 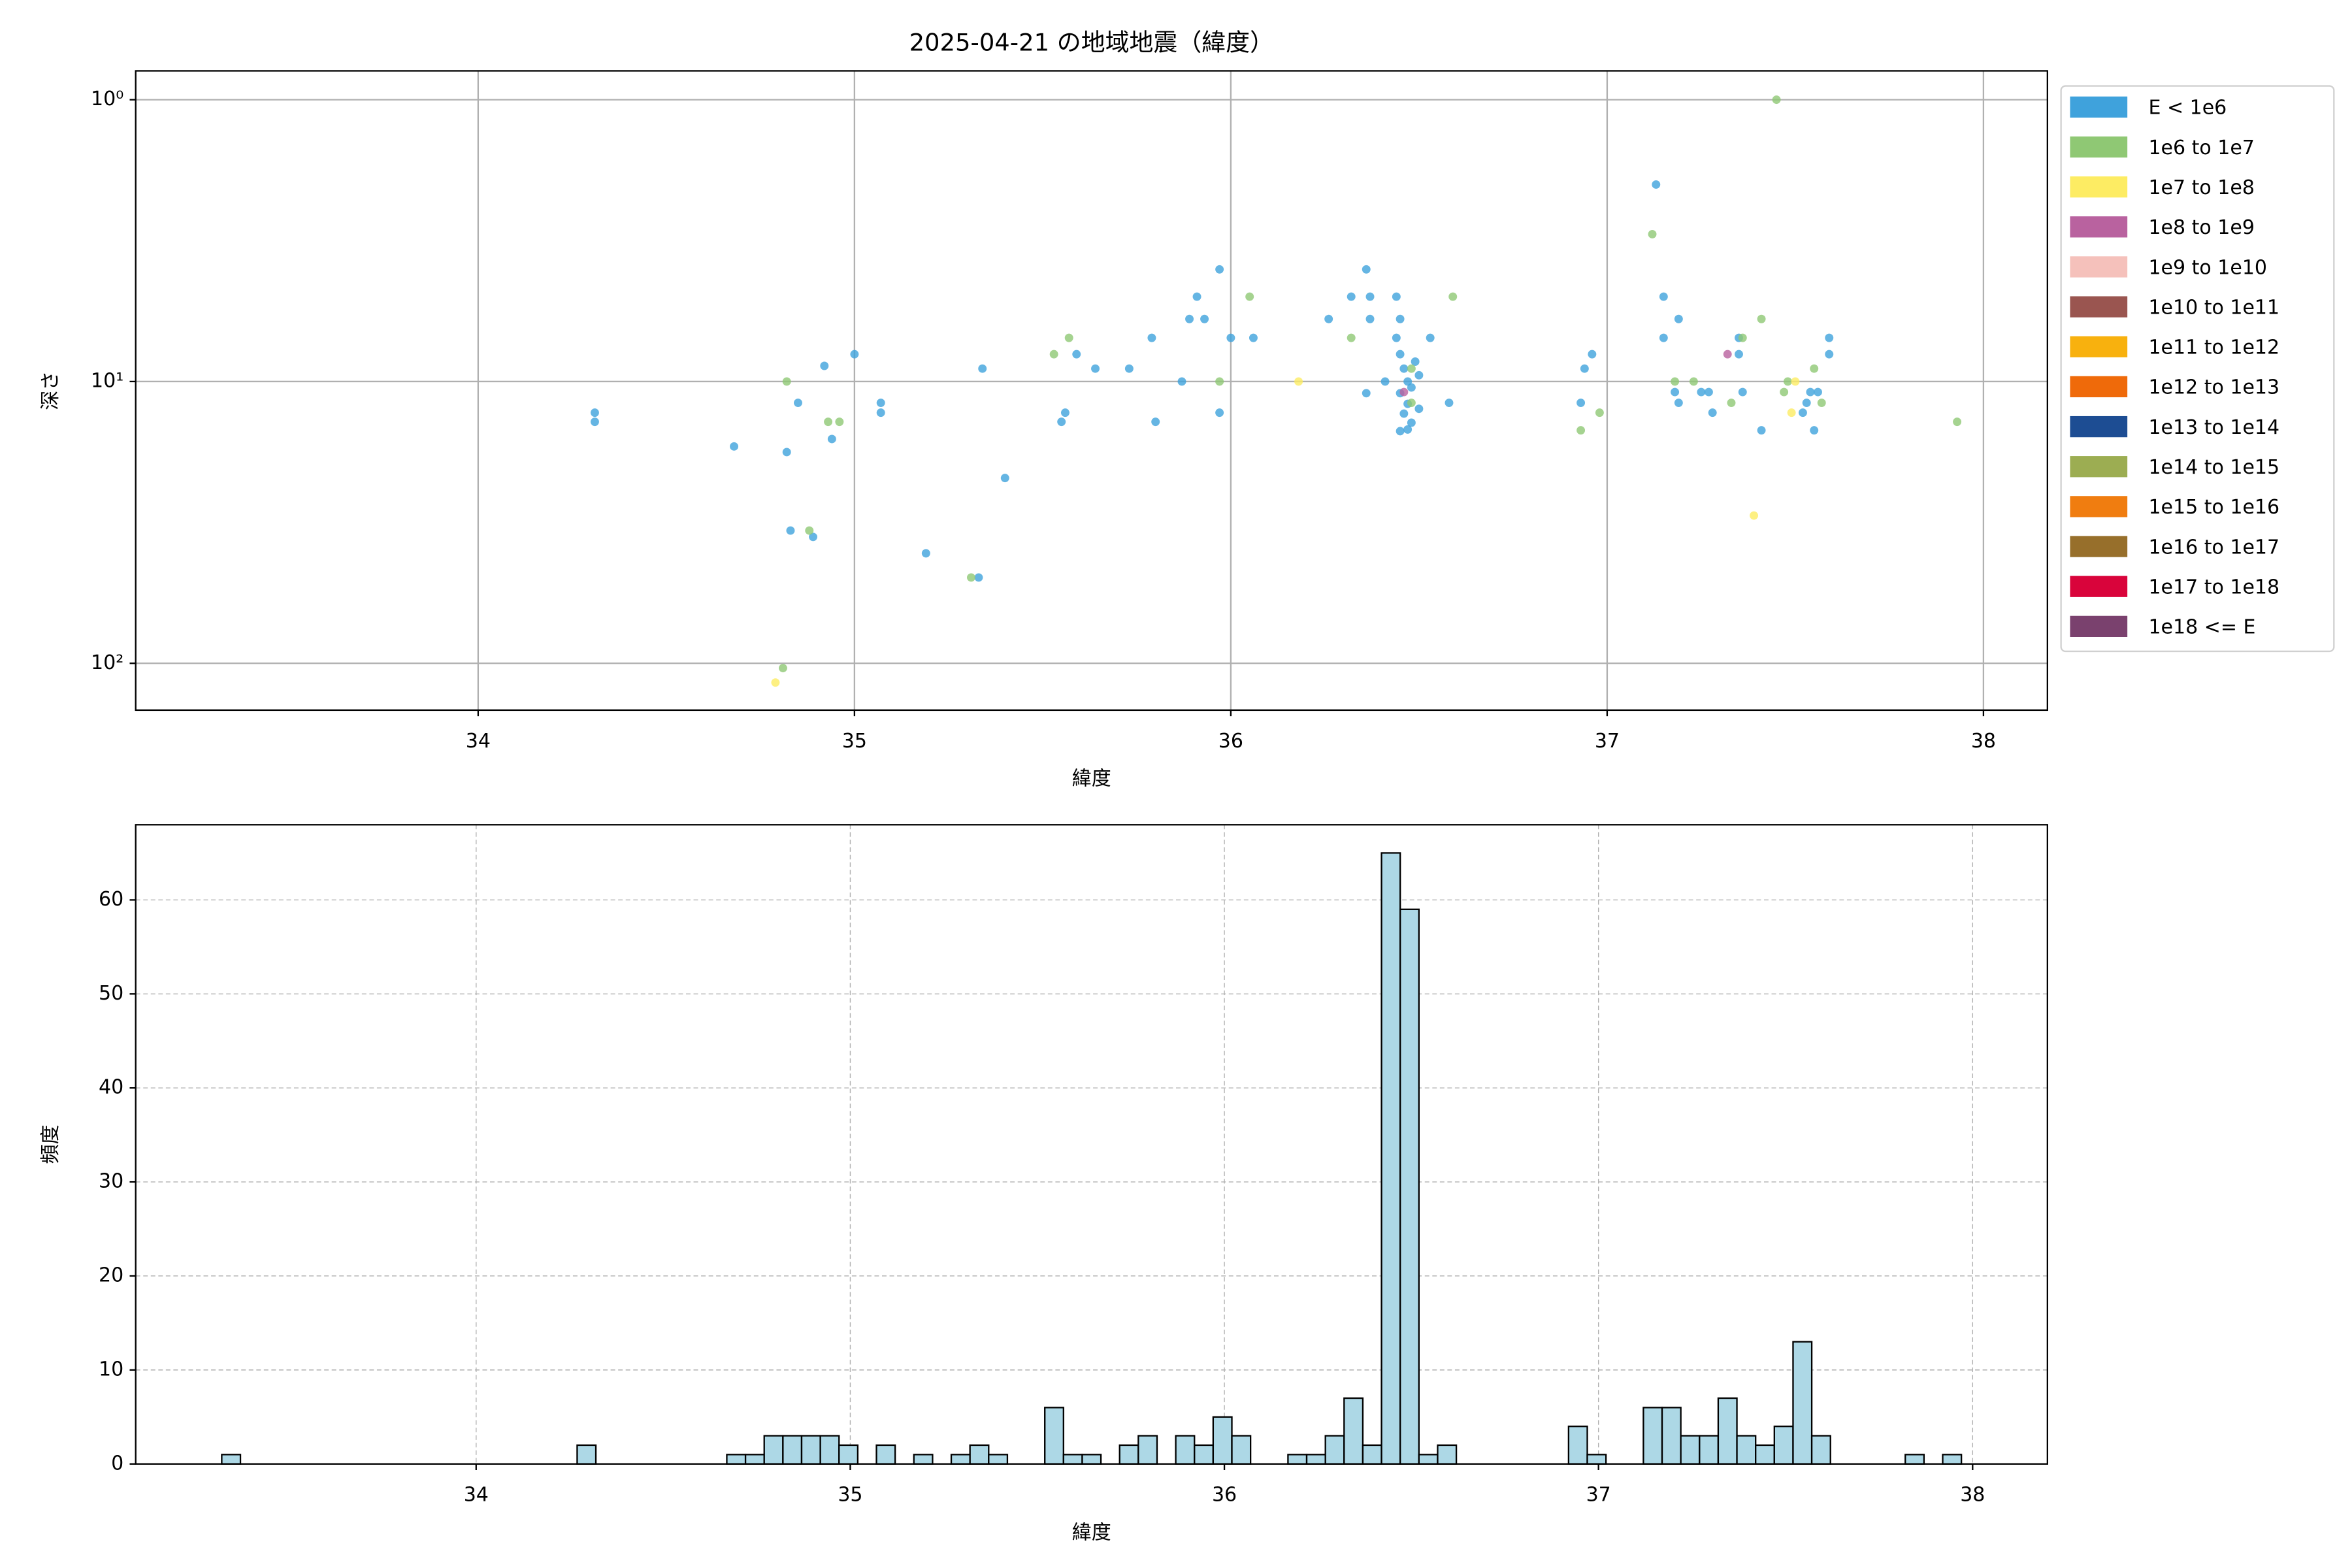 What do you see at coordinates (2213, 547) in the screenshot?
I see `legend-label: 1e16 to 1e17` at bounding box center [2213, 547].